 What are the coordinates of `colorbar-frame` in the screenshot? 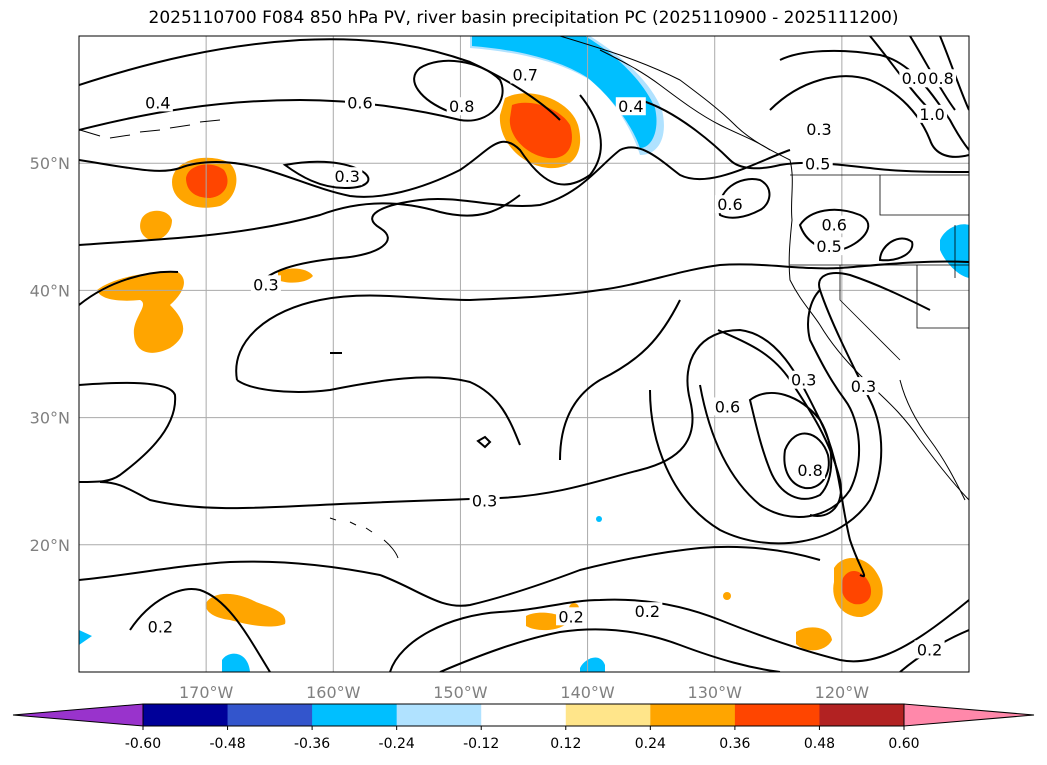 It's located at (523, 715).